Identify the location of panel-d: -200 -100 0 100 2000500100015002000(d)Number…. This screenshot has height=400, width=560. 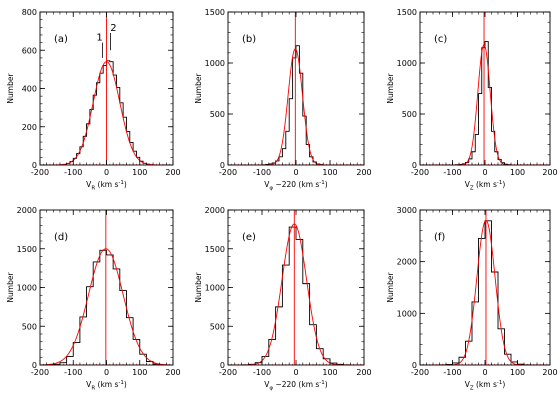
(93, 299).